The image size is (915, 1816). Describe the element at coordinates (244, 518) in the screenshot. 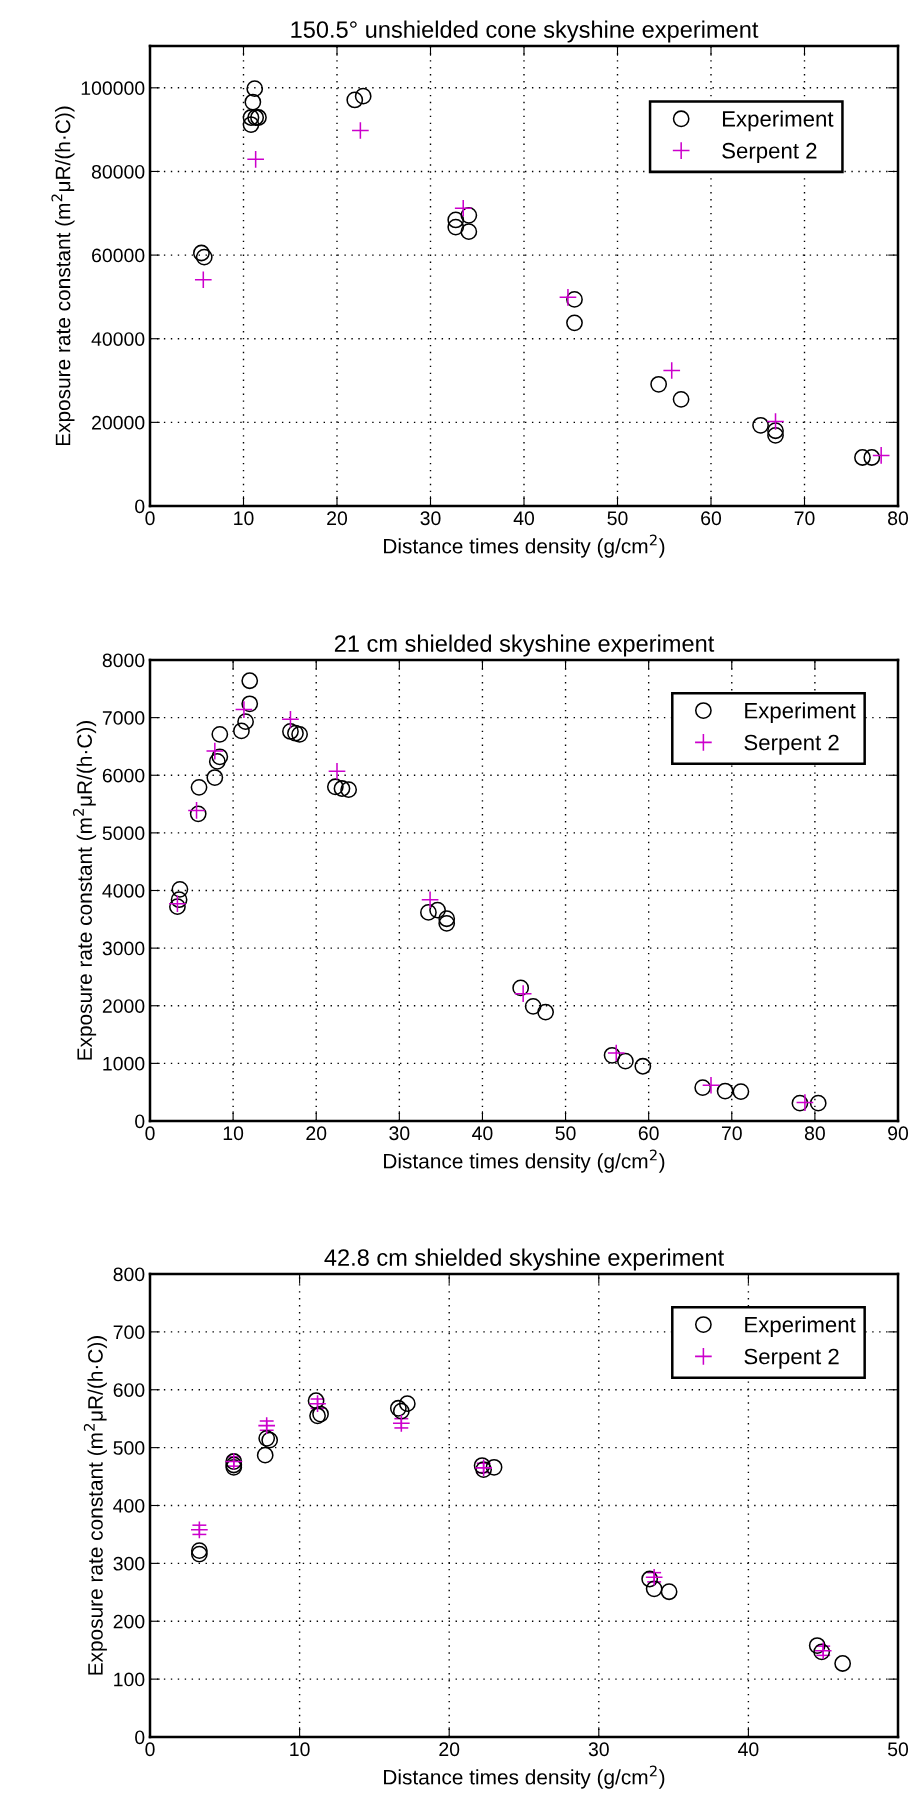

I see `x-tick-label: 10` at that location.